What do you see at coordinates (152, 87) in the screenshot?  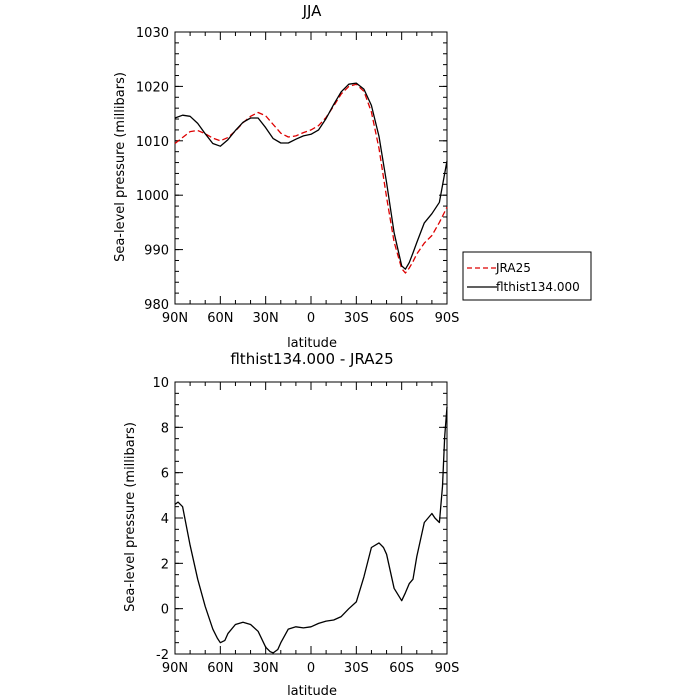 I see `y-tick-label: 1020` at bounding box center [152, 87].